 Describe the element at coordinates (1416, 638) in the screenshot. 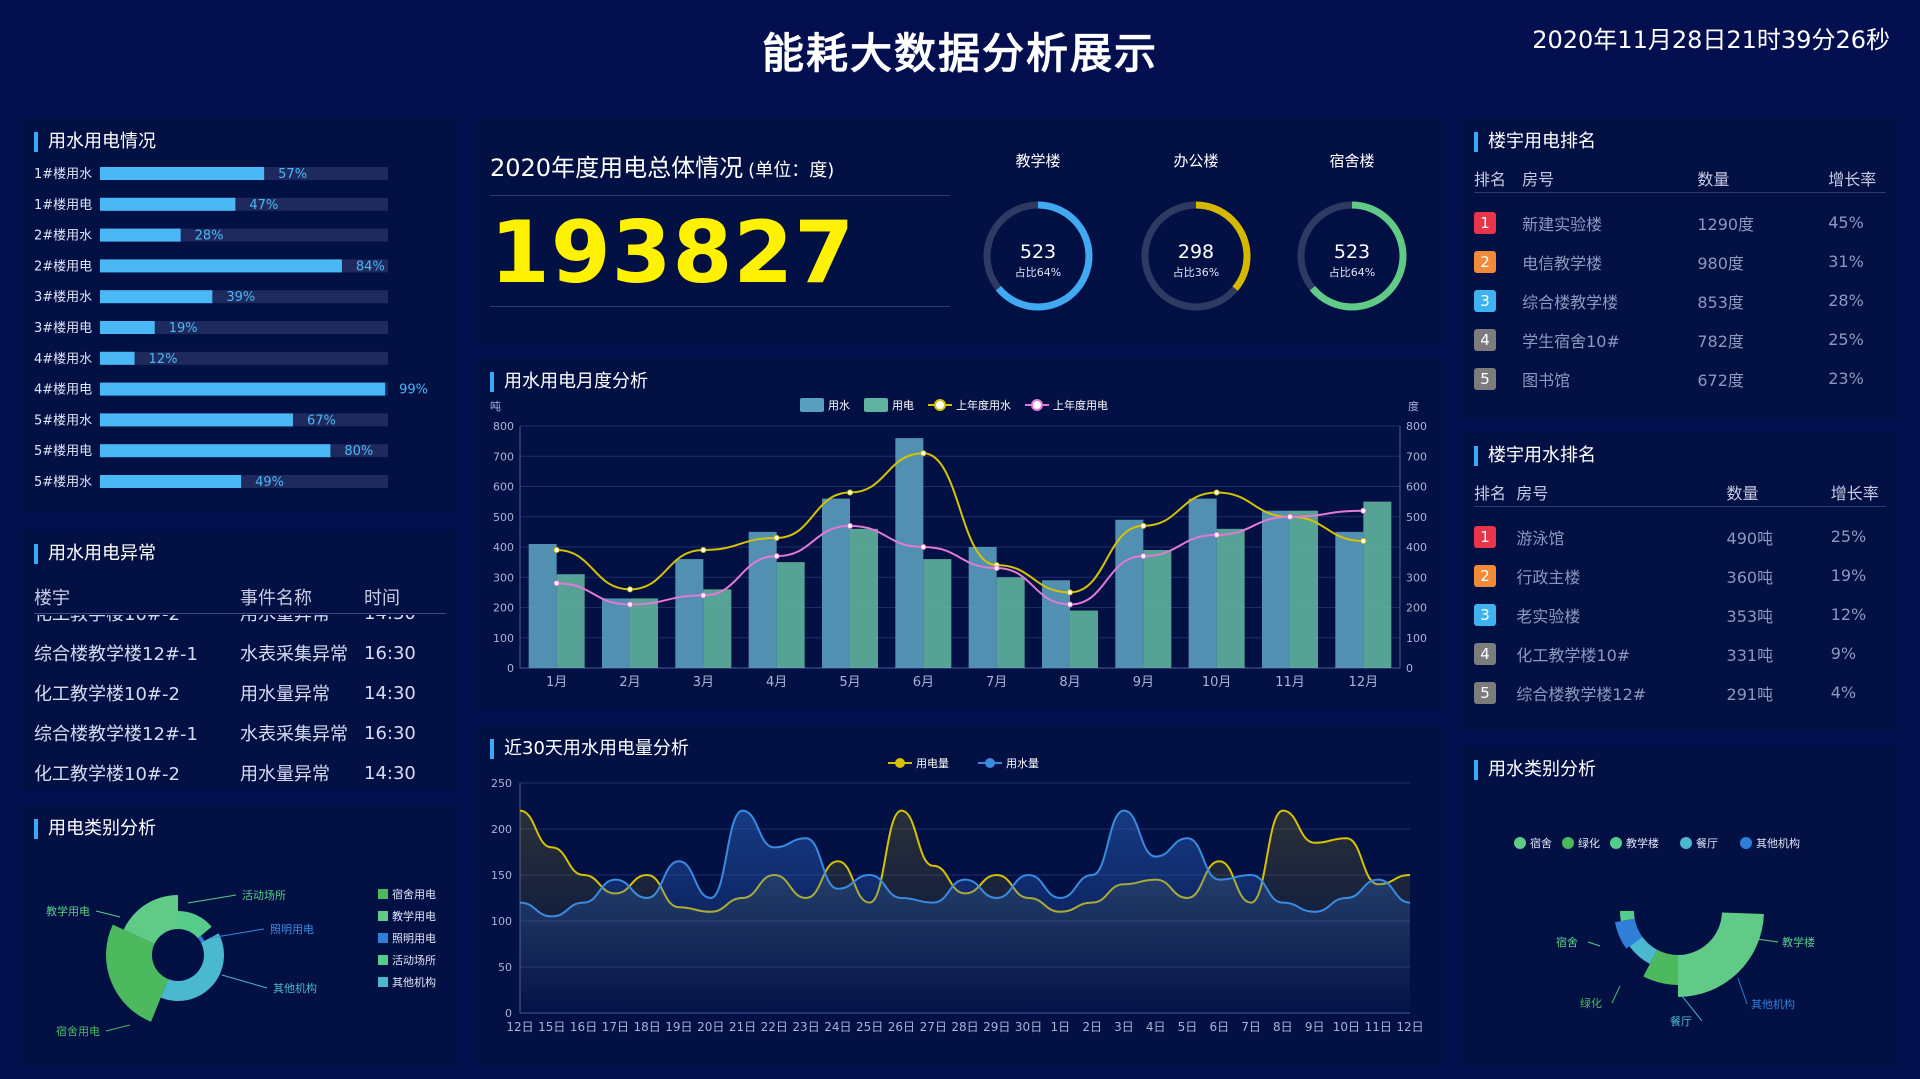

I see `y2-tick-label: 100` at that location.